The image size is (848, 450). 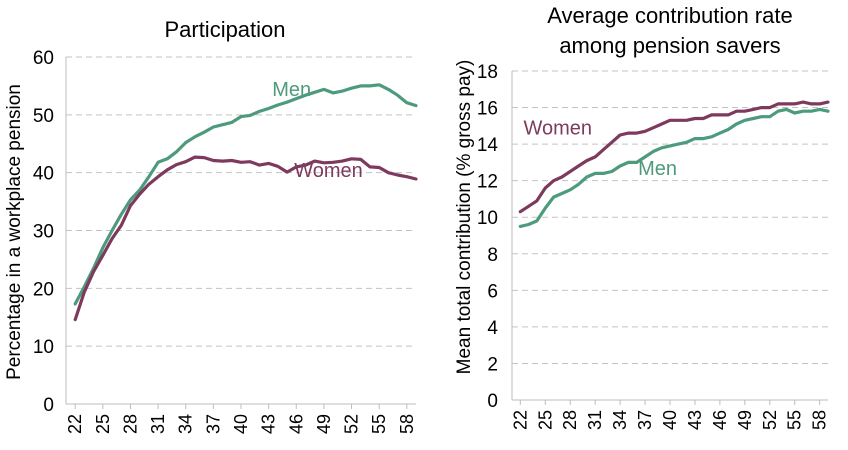 I want to click on chart-title-line: among pension savers, so click(x=669, y=45).